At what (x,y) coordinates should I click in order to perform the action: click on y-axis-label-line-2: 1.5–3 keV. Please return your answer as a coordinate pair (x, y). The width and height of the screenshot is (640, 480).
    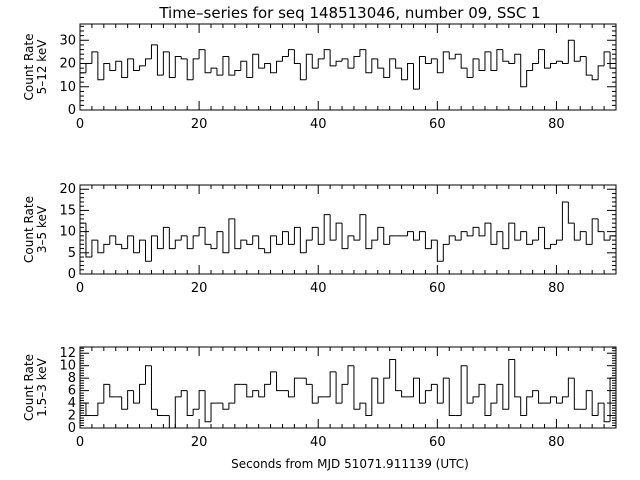
    Looking at the image, I should click on (42, 386).